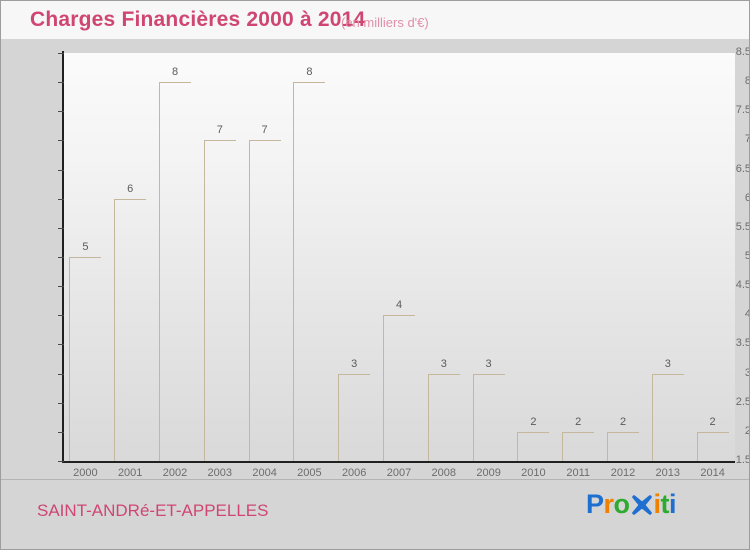 This screenshot has height=550, width=750. Describe the element at coordinates (385, 22) in the screenshot. I see `chart-unit-subtitle: (en milliers d'€)` at that location.